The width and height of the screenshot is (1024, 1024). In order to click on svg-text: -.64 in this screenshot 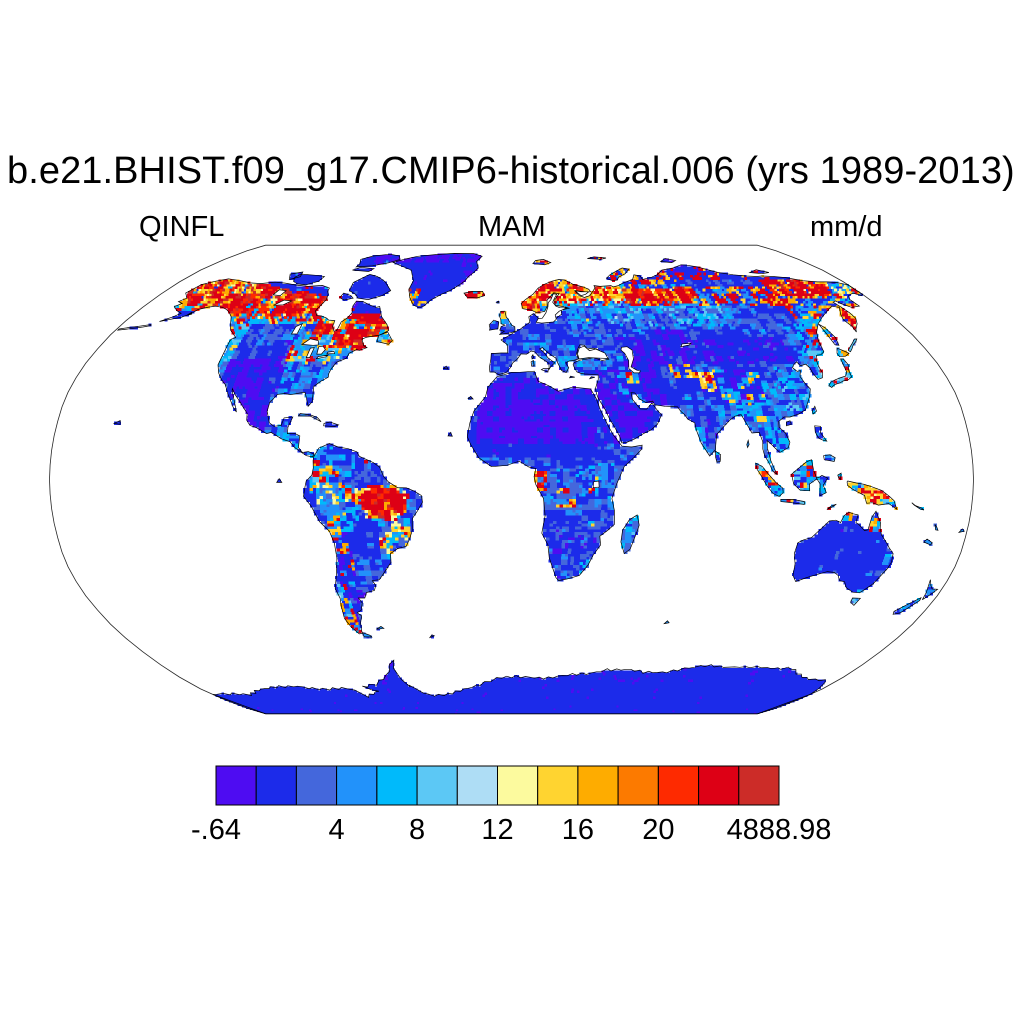, I will do `click(216, 830)`.